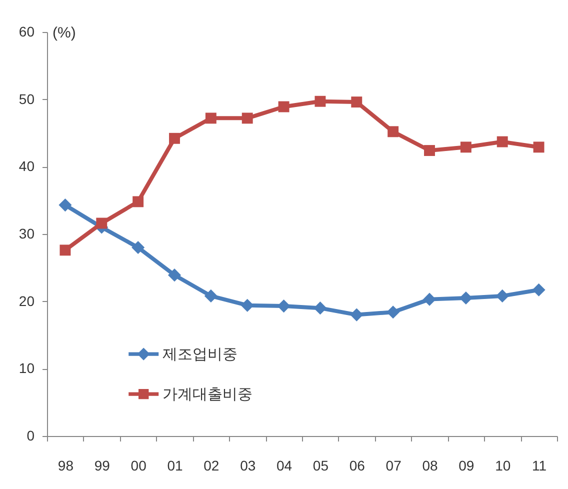 The height and width of the screenshot is (489, 568). Describe the element at coordinates (212, 466) in the screenshot. I see `x-tick-label: 02` at that location.